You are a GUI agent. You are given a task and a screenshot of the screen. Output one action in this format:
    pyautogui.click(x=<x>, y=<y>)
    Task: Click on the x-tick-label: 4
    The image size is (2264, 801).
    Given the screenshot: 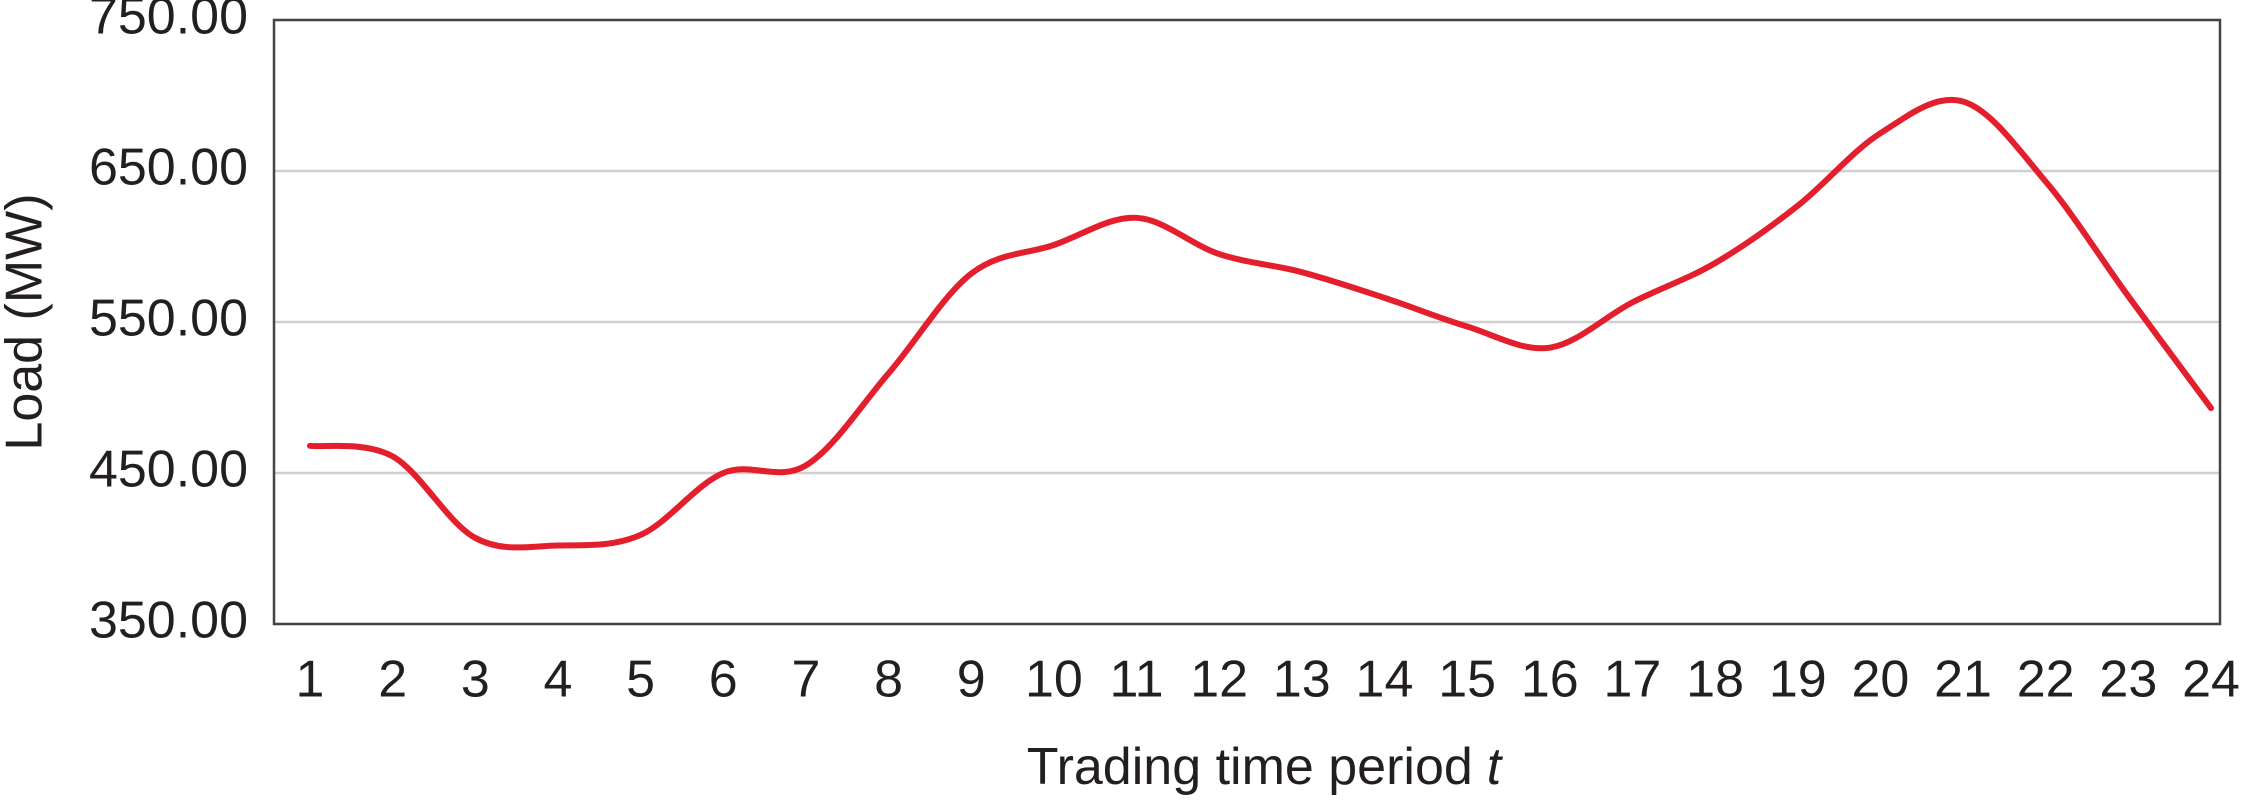 What is the action you would take?
    pyautogui.click(x=557, y=680)
    